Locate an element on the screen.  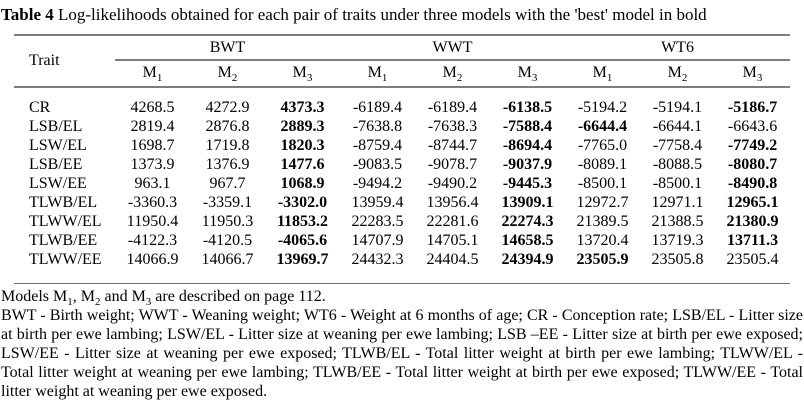
value-cell: 4268.5 is located at coordinates (152, 107).